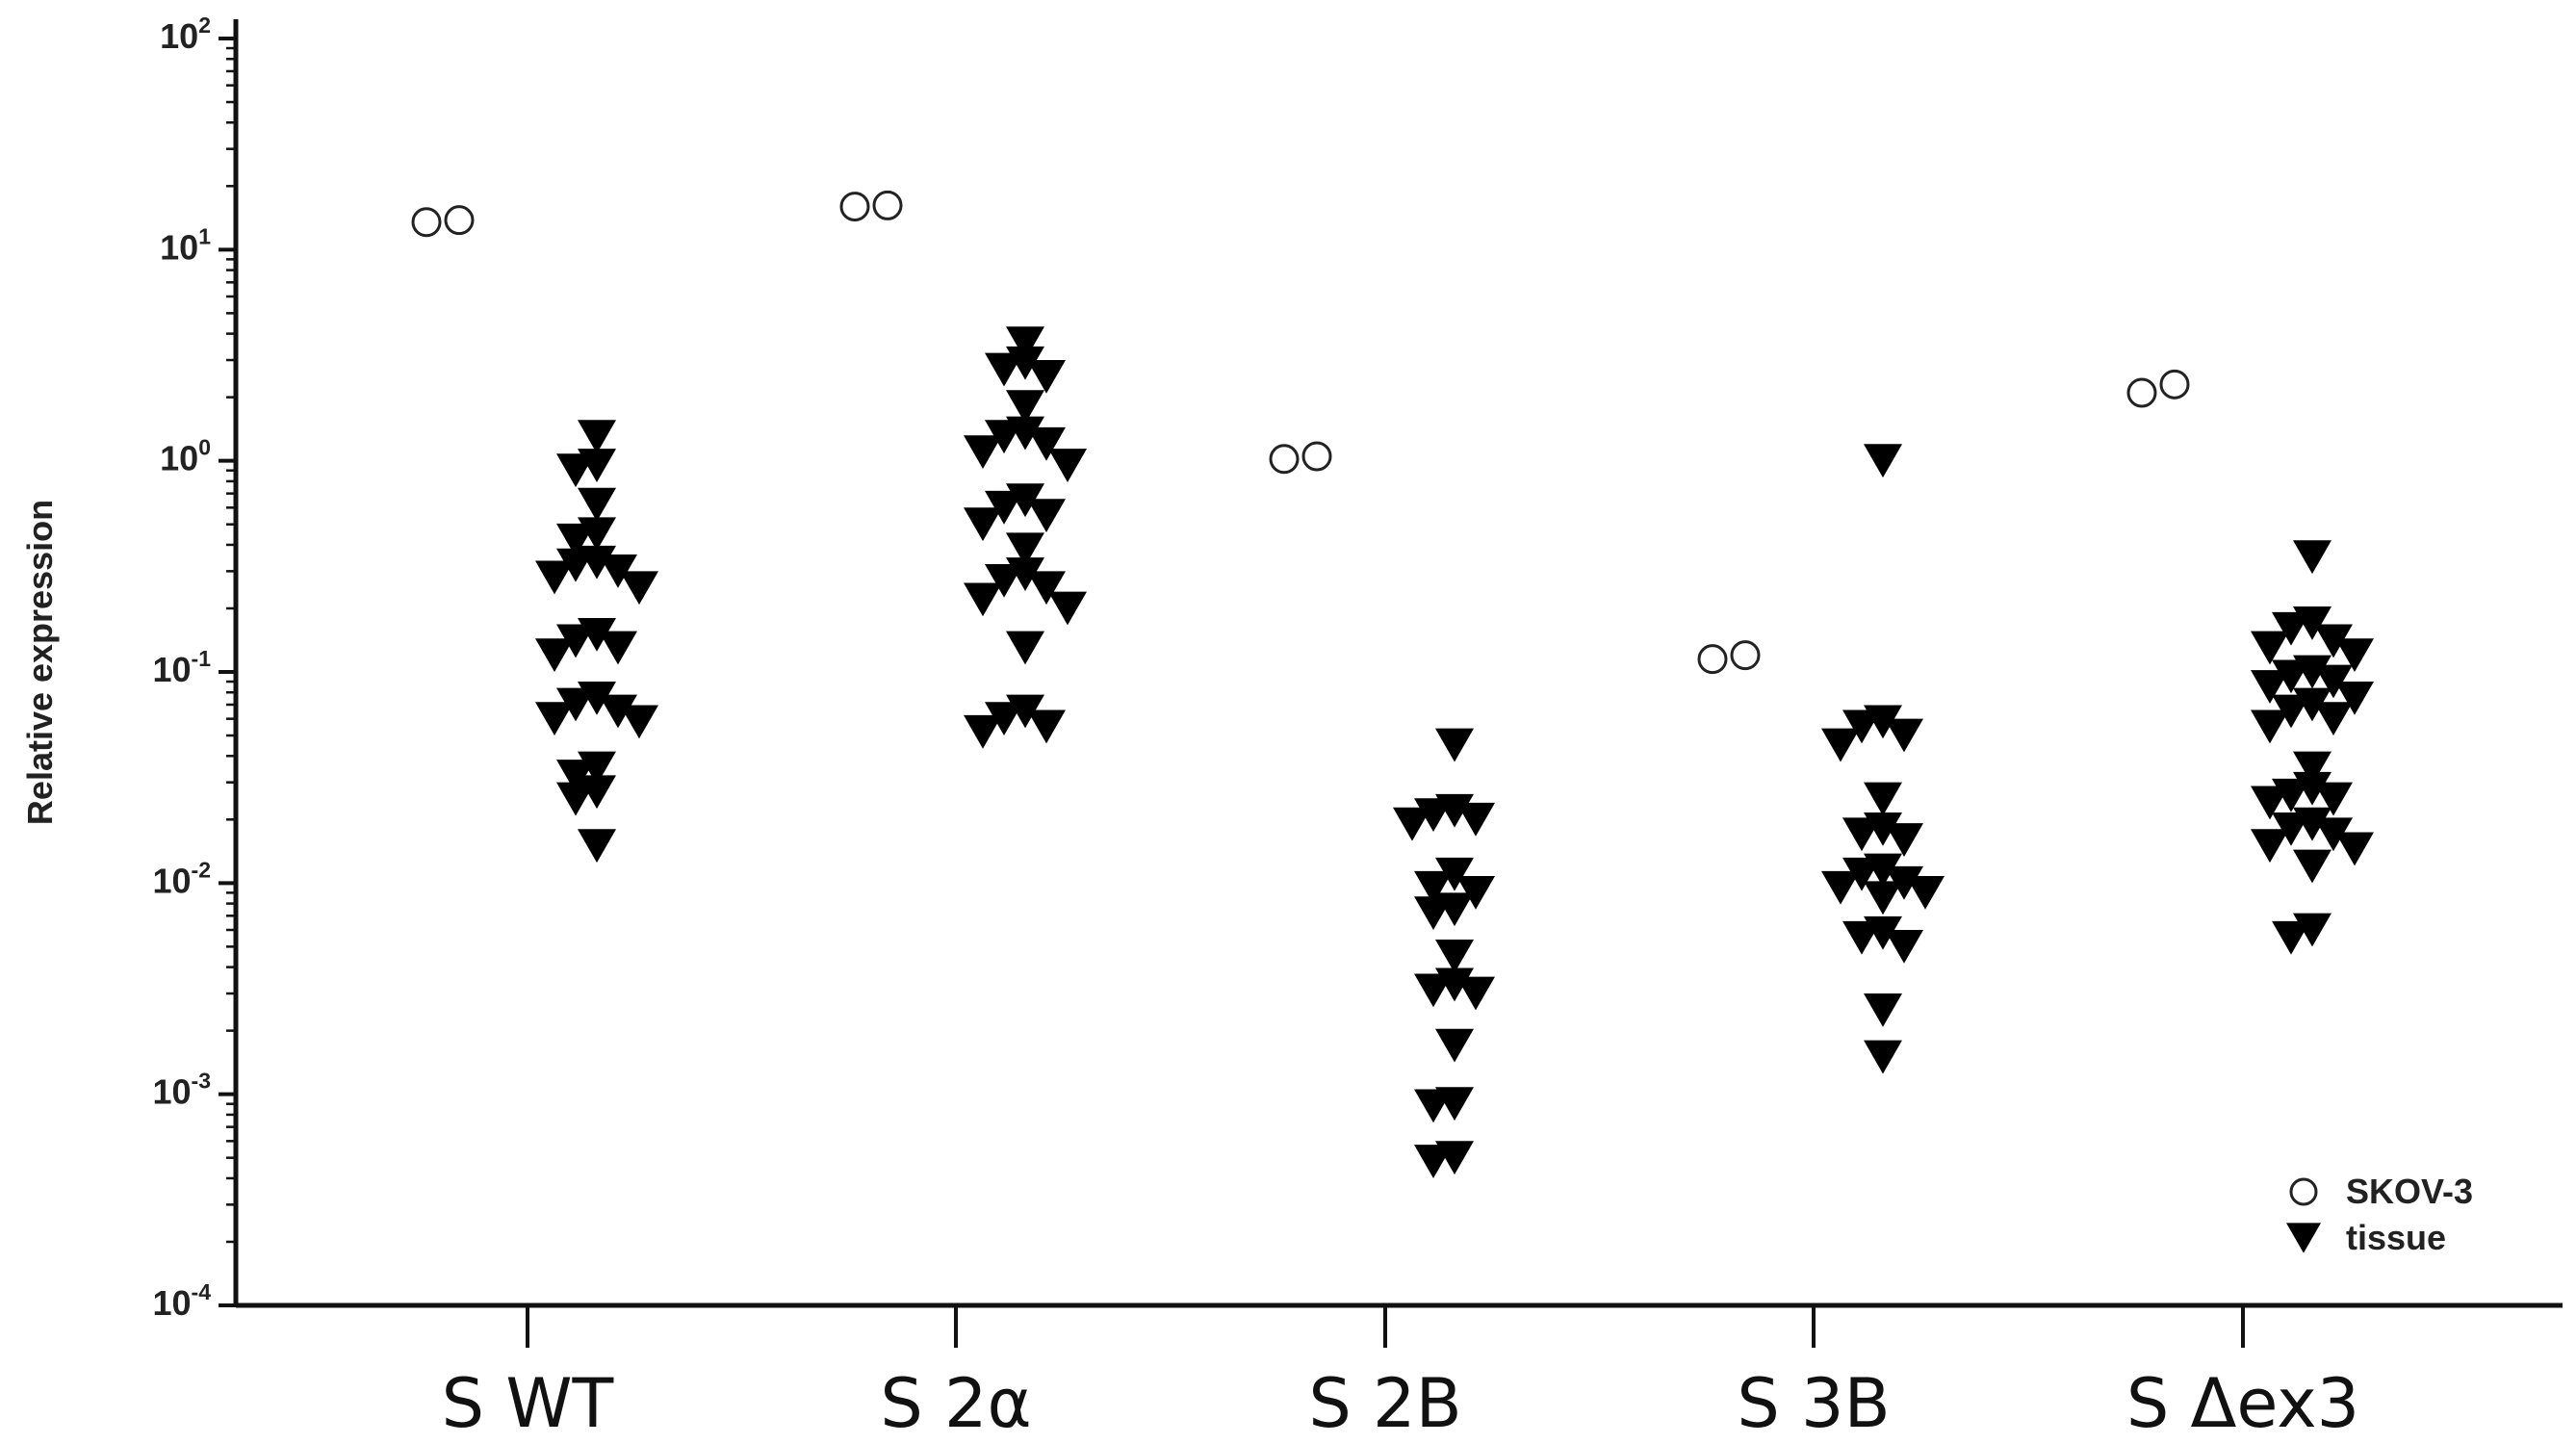 The image size is (2576, 1444). What do you see at coordinates (2396, 1237) in the screenshot?
I see `legend-tissue-label: tissue` at bounding box center [2396, 1237].